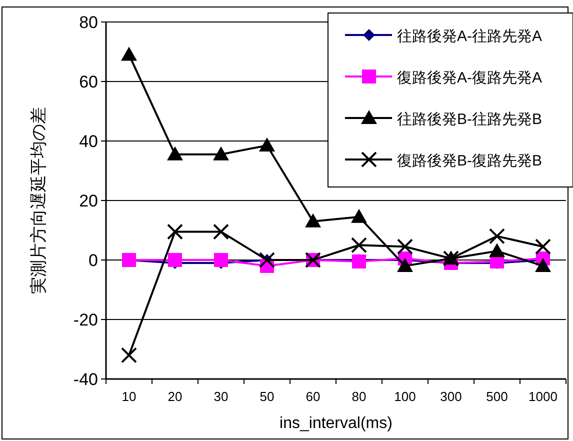  I want to click on y-tick-label: 0, so click(93, 260).